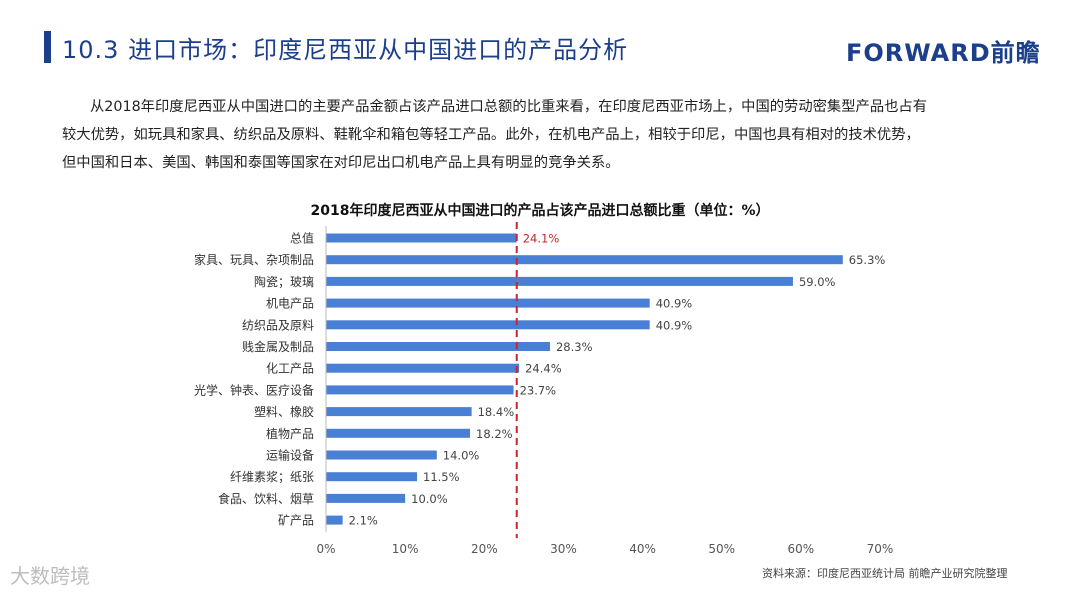 The image size is (1080, 595). Describe the element at coordinates (405, 549) in the screenshot. I see `tick-label: 10%` at that location.